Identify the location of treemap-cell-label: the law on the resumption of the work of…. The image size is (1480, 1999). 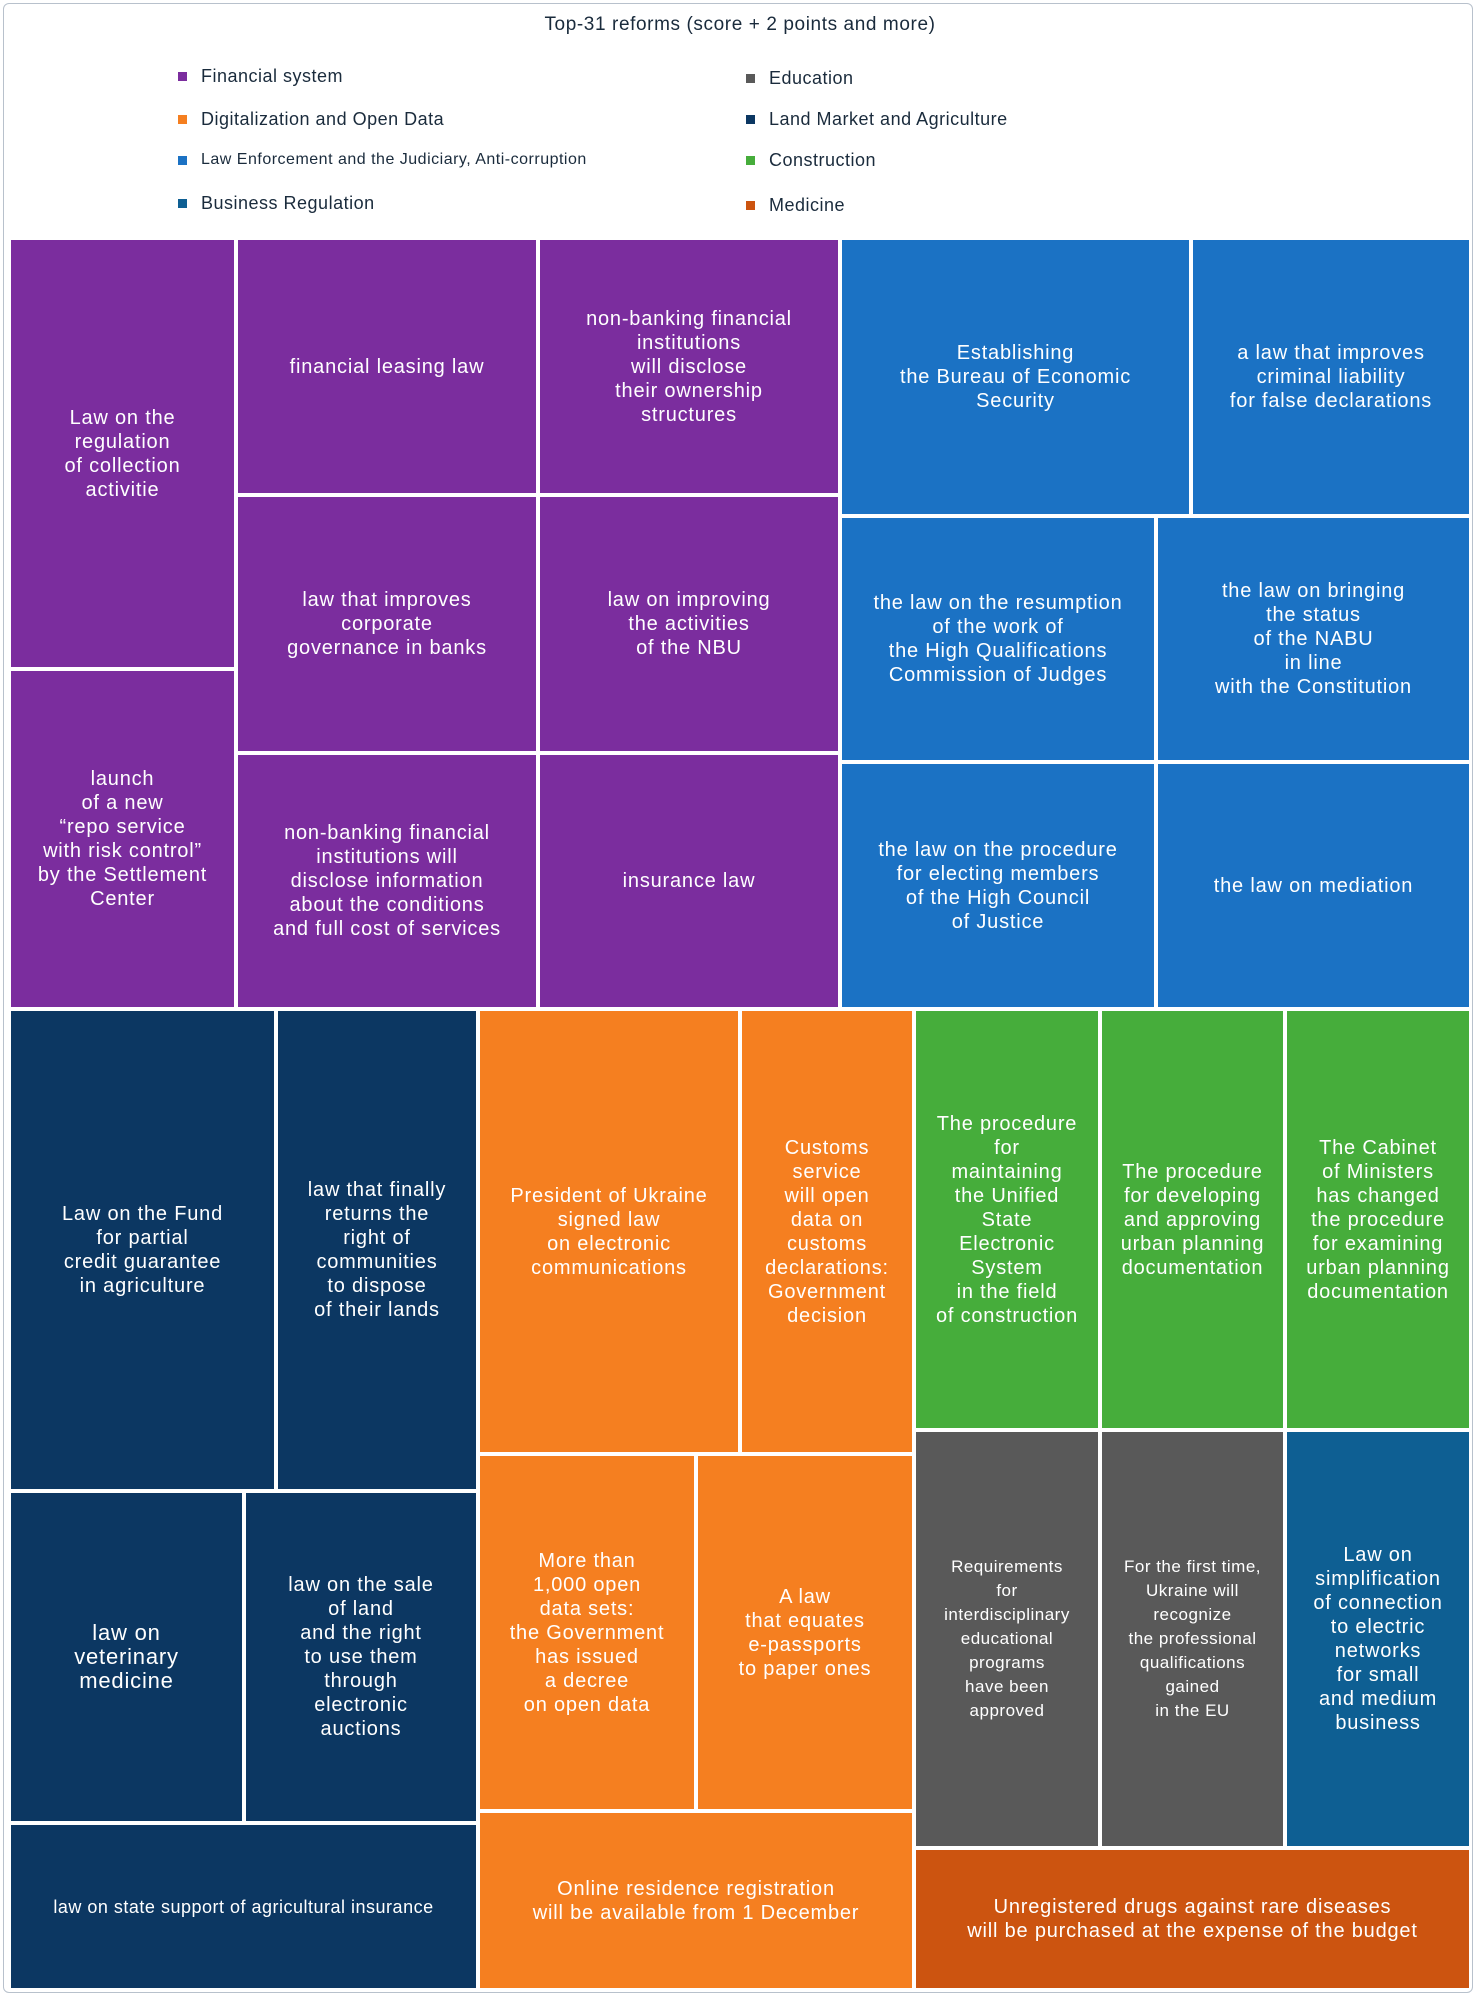
(998, 639).